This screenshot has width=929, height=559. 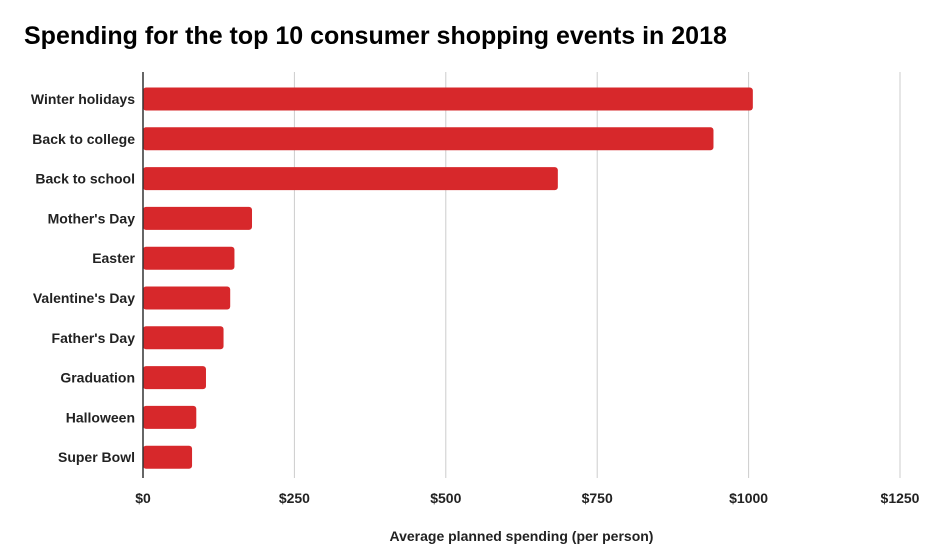 I want to click on x-tick-label: $500, so click(x=445, y=498).